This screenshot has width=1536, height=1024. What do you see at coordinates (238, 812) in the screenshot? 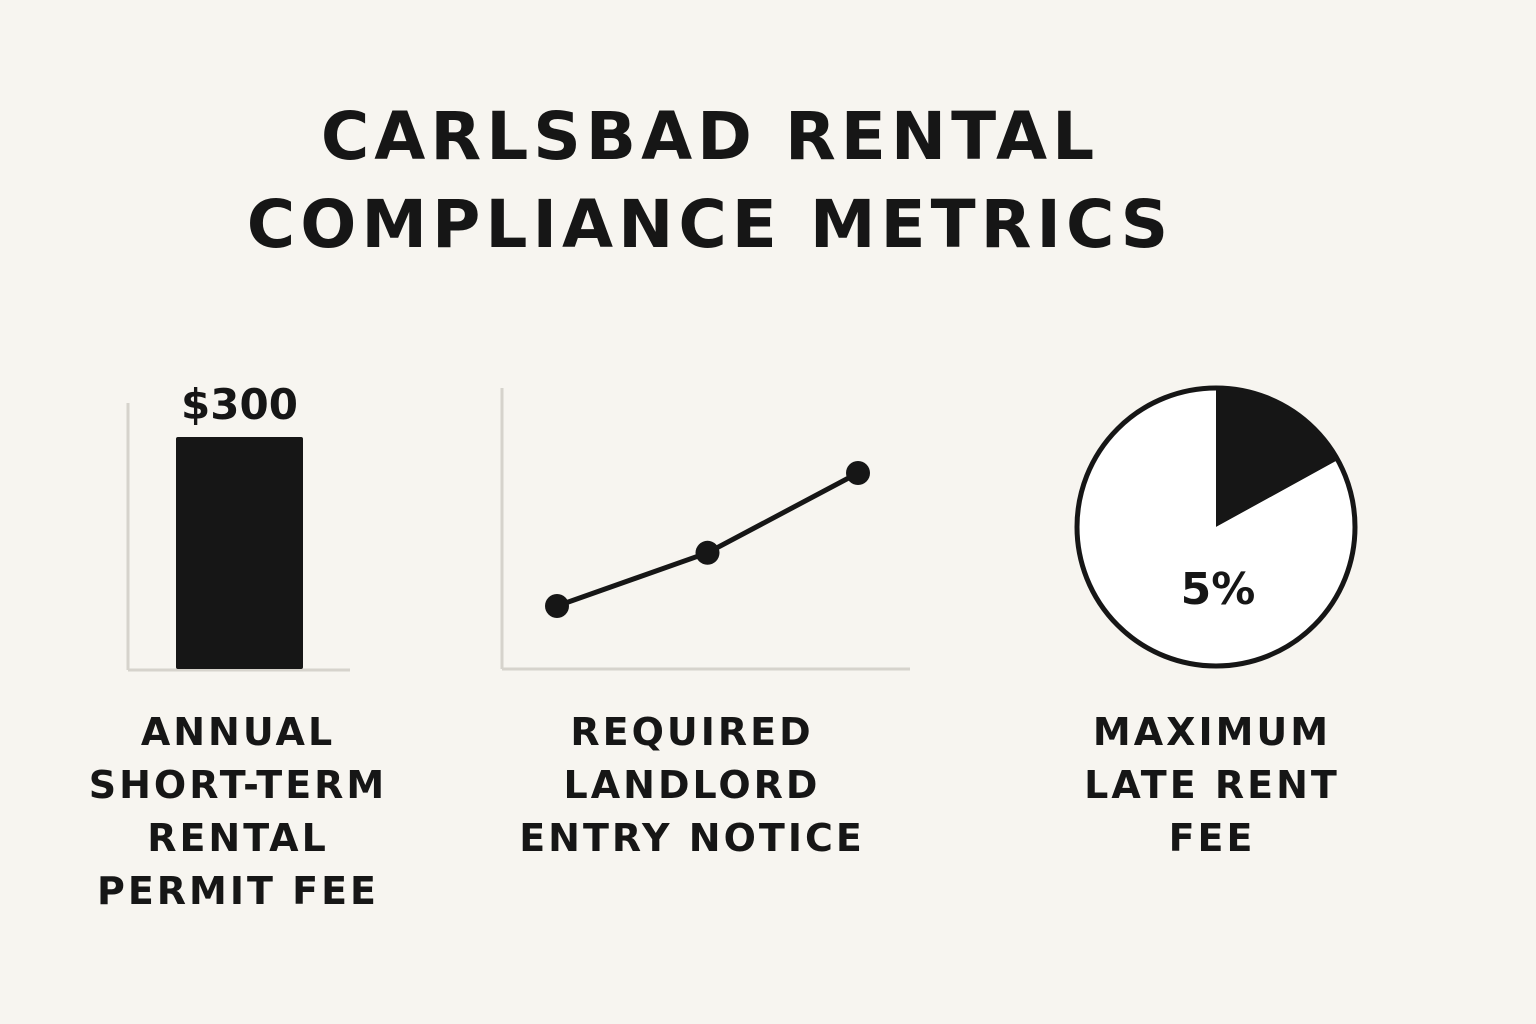
I see `bar-chart-caption: ANNUAL SHORT-TERM RENTAL PERMIT FEE` at bounding box center [238, 812].